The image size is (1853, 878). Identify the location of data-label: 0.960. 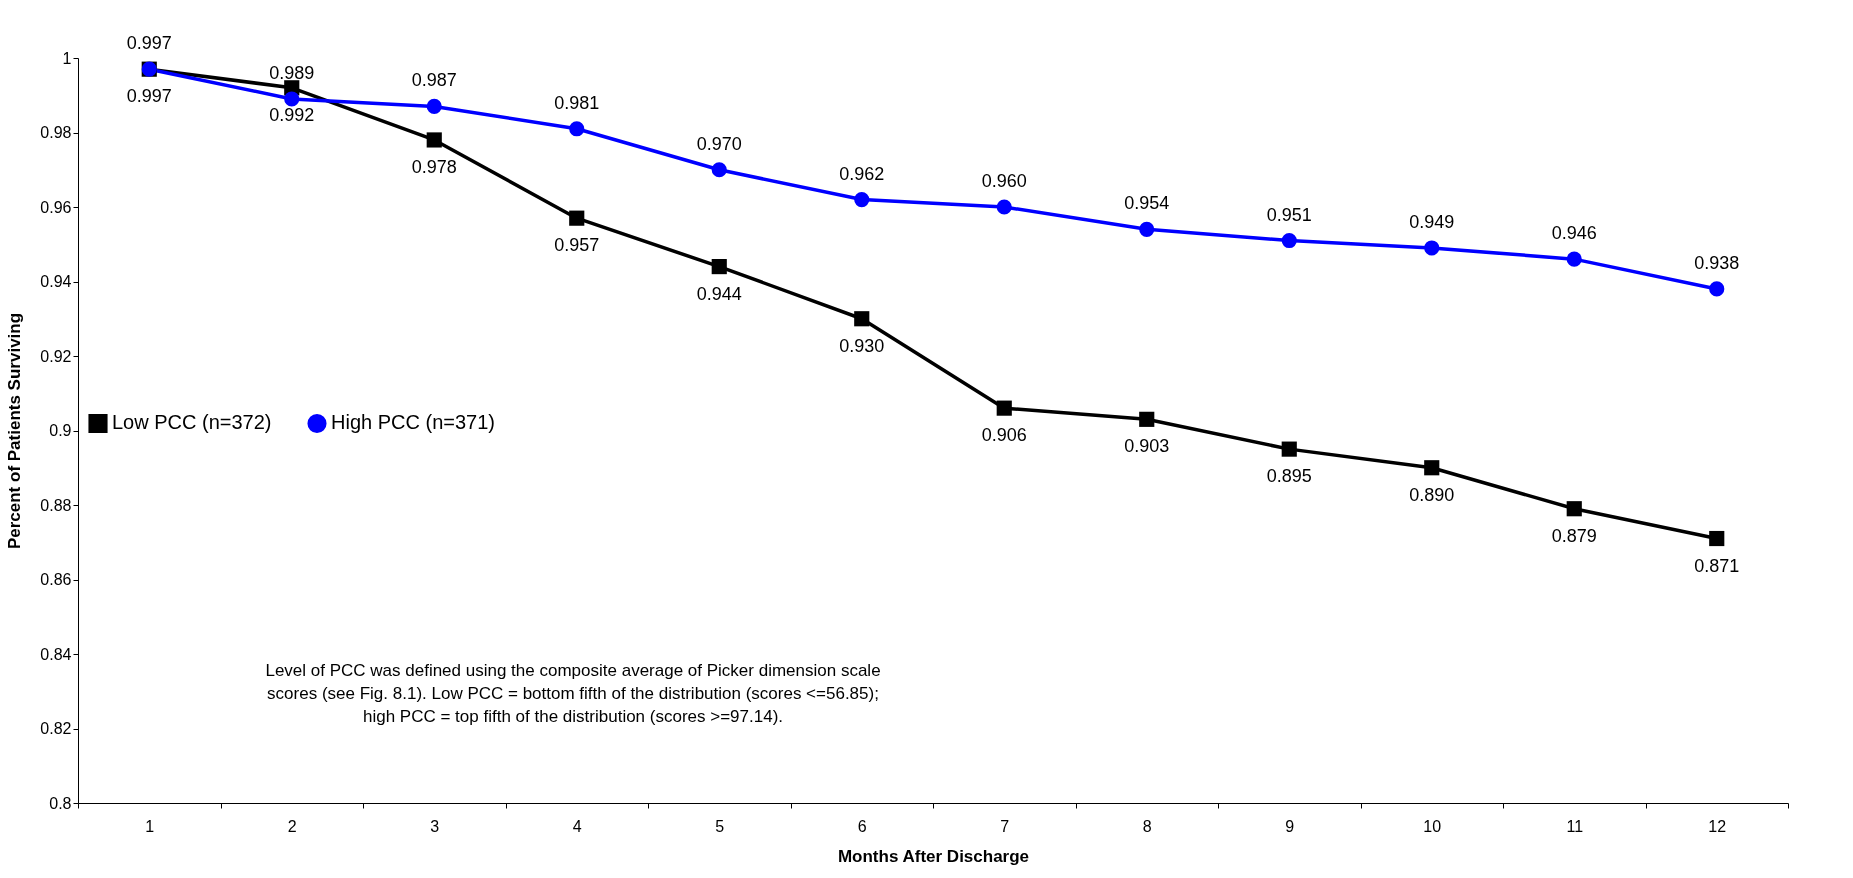
(1004, 181).